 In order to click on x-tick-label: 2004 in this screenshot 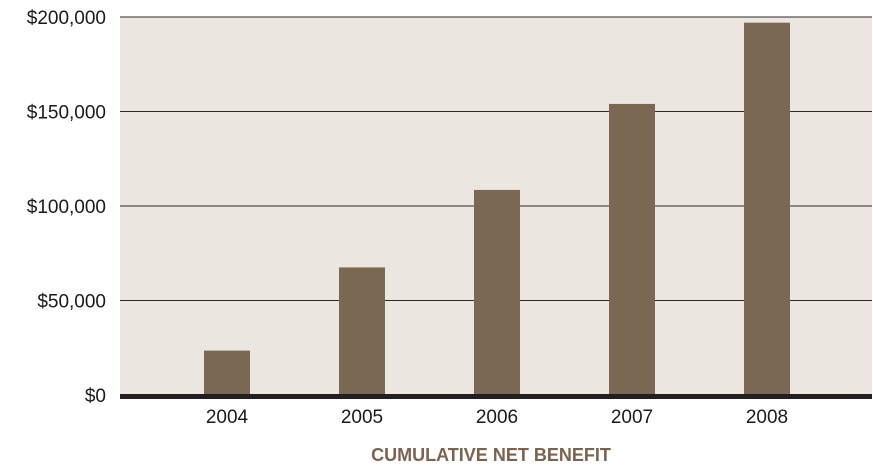, I will do `click(227, 417)`.